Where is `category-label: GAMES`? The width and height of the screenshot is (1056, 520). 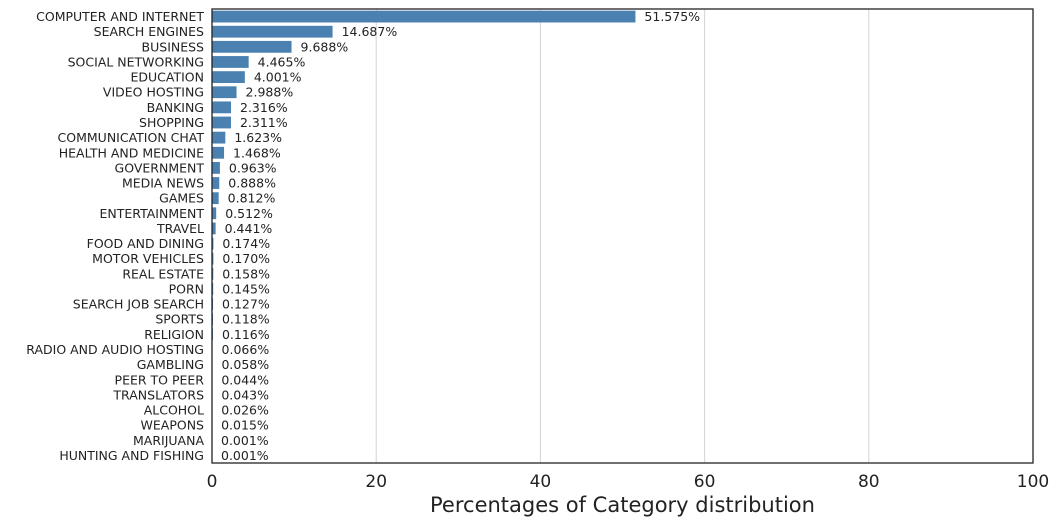
category-label: GAMES is located at coordinates (181, 198).